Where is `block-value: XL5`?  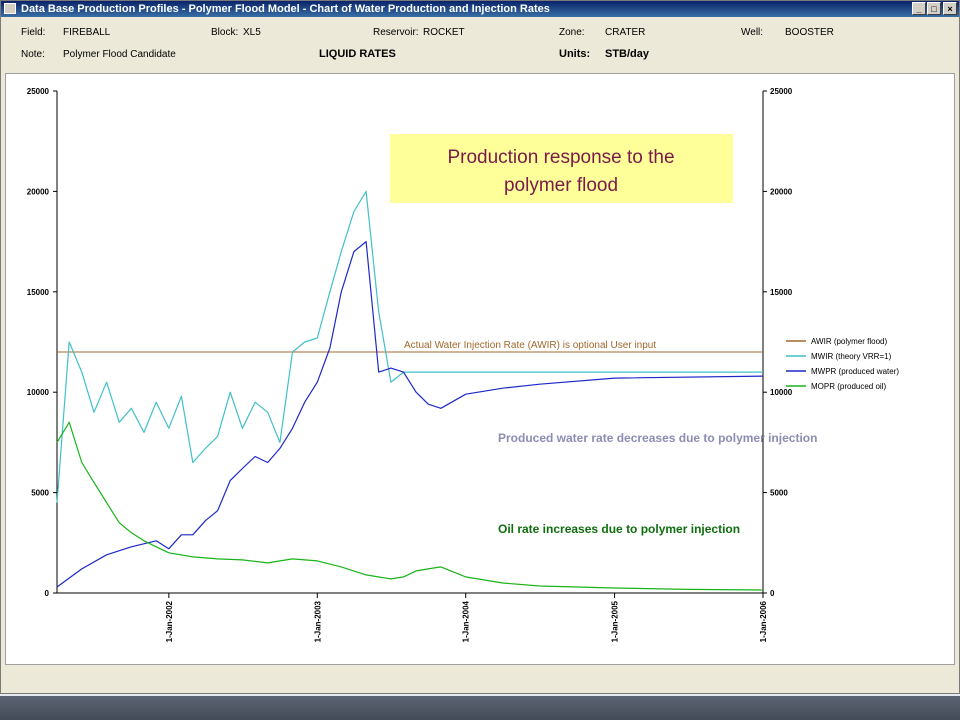 block-value: XL5 is located at coordinates (252, 32).